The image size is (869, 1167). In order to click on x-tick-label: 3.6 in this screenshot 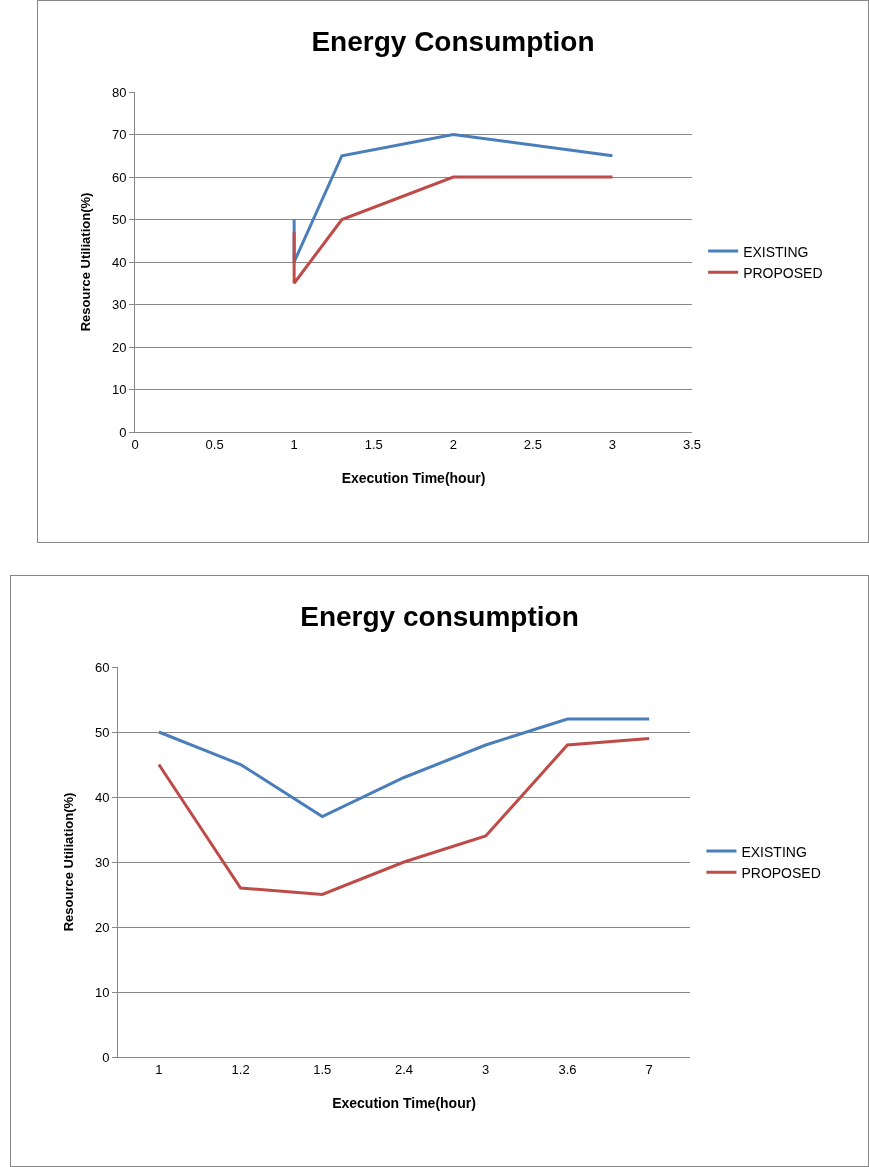, I will do `click(567, 1069)`.